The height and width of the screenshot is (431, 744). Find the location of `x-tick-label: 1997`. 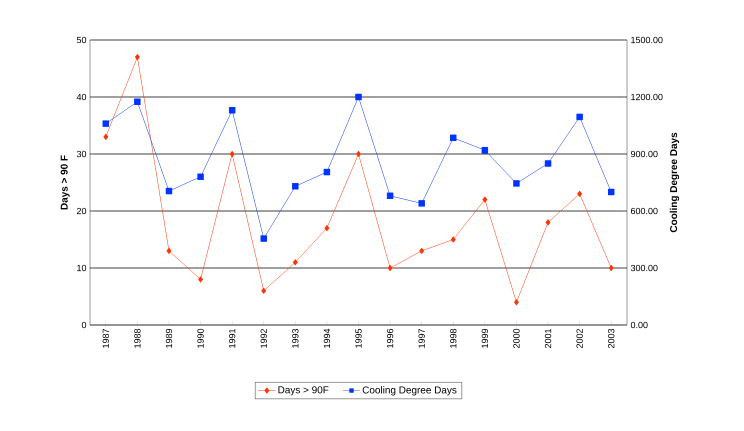

x-tick-label: 1997 is located at coordinates (421, 338).